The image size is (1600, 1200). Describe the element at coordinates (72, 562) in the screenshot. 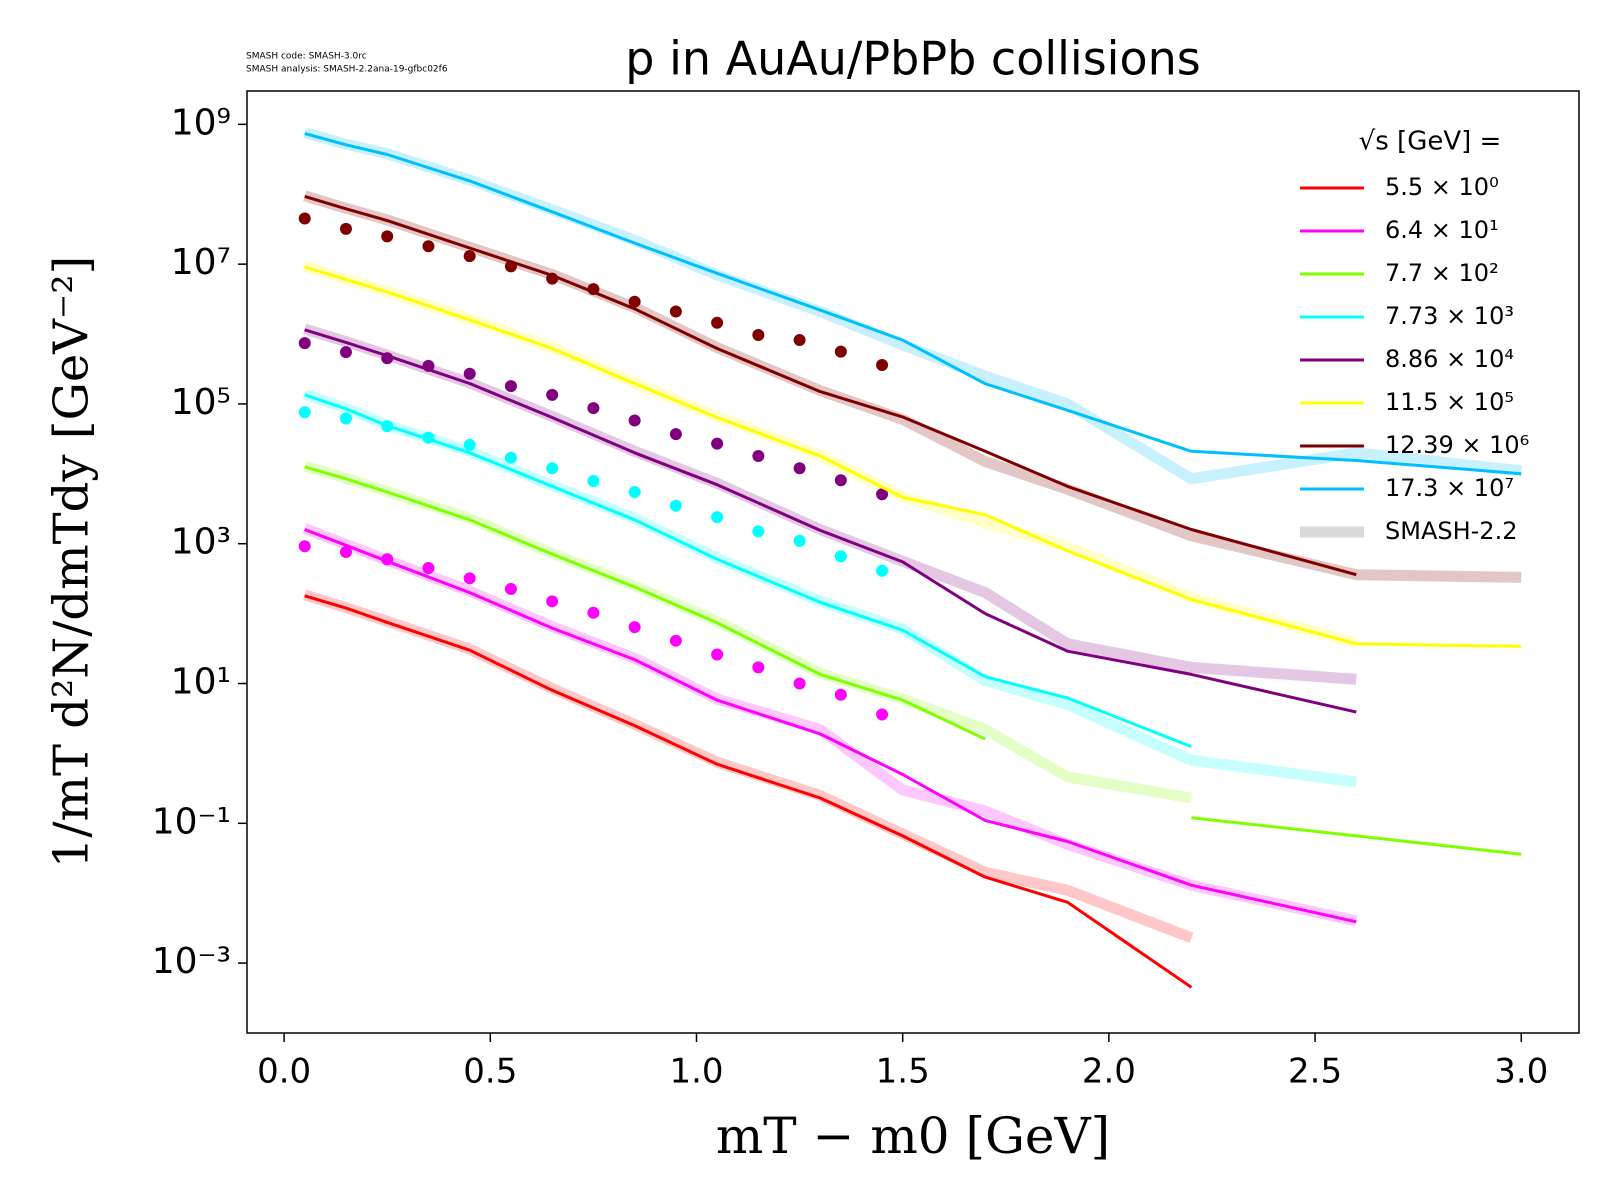

I see `y-axis-label: 1/mT d²N/dmTdy [GeV⁻²]` at that location.